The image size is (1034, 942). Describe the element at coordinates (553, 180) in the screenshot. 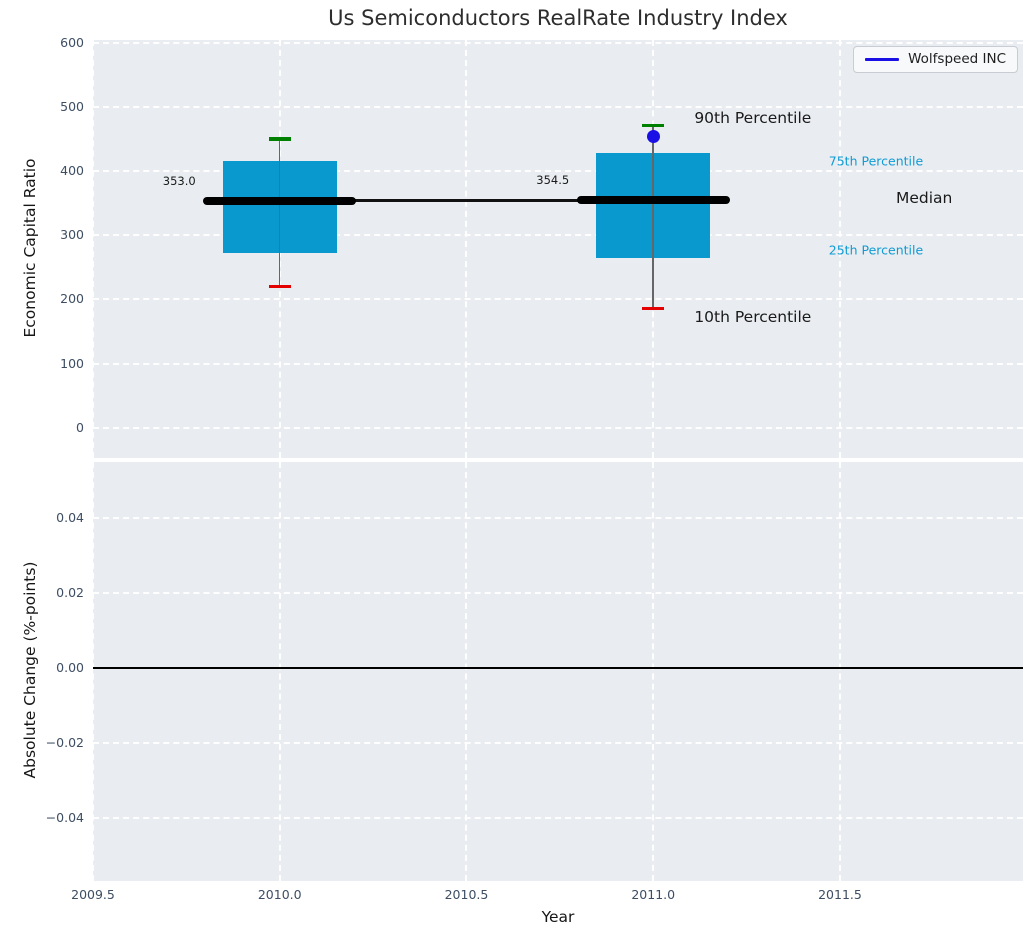

I see `median-value-label-2011: 354.5` at that location.